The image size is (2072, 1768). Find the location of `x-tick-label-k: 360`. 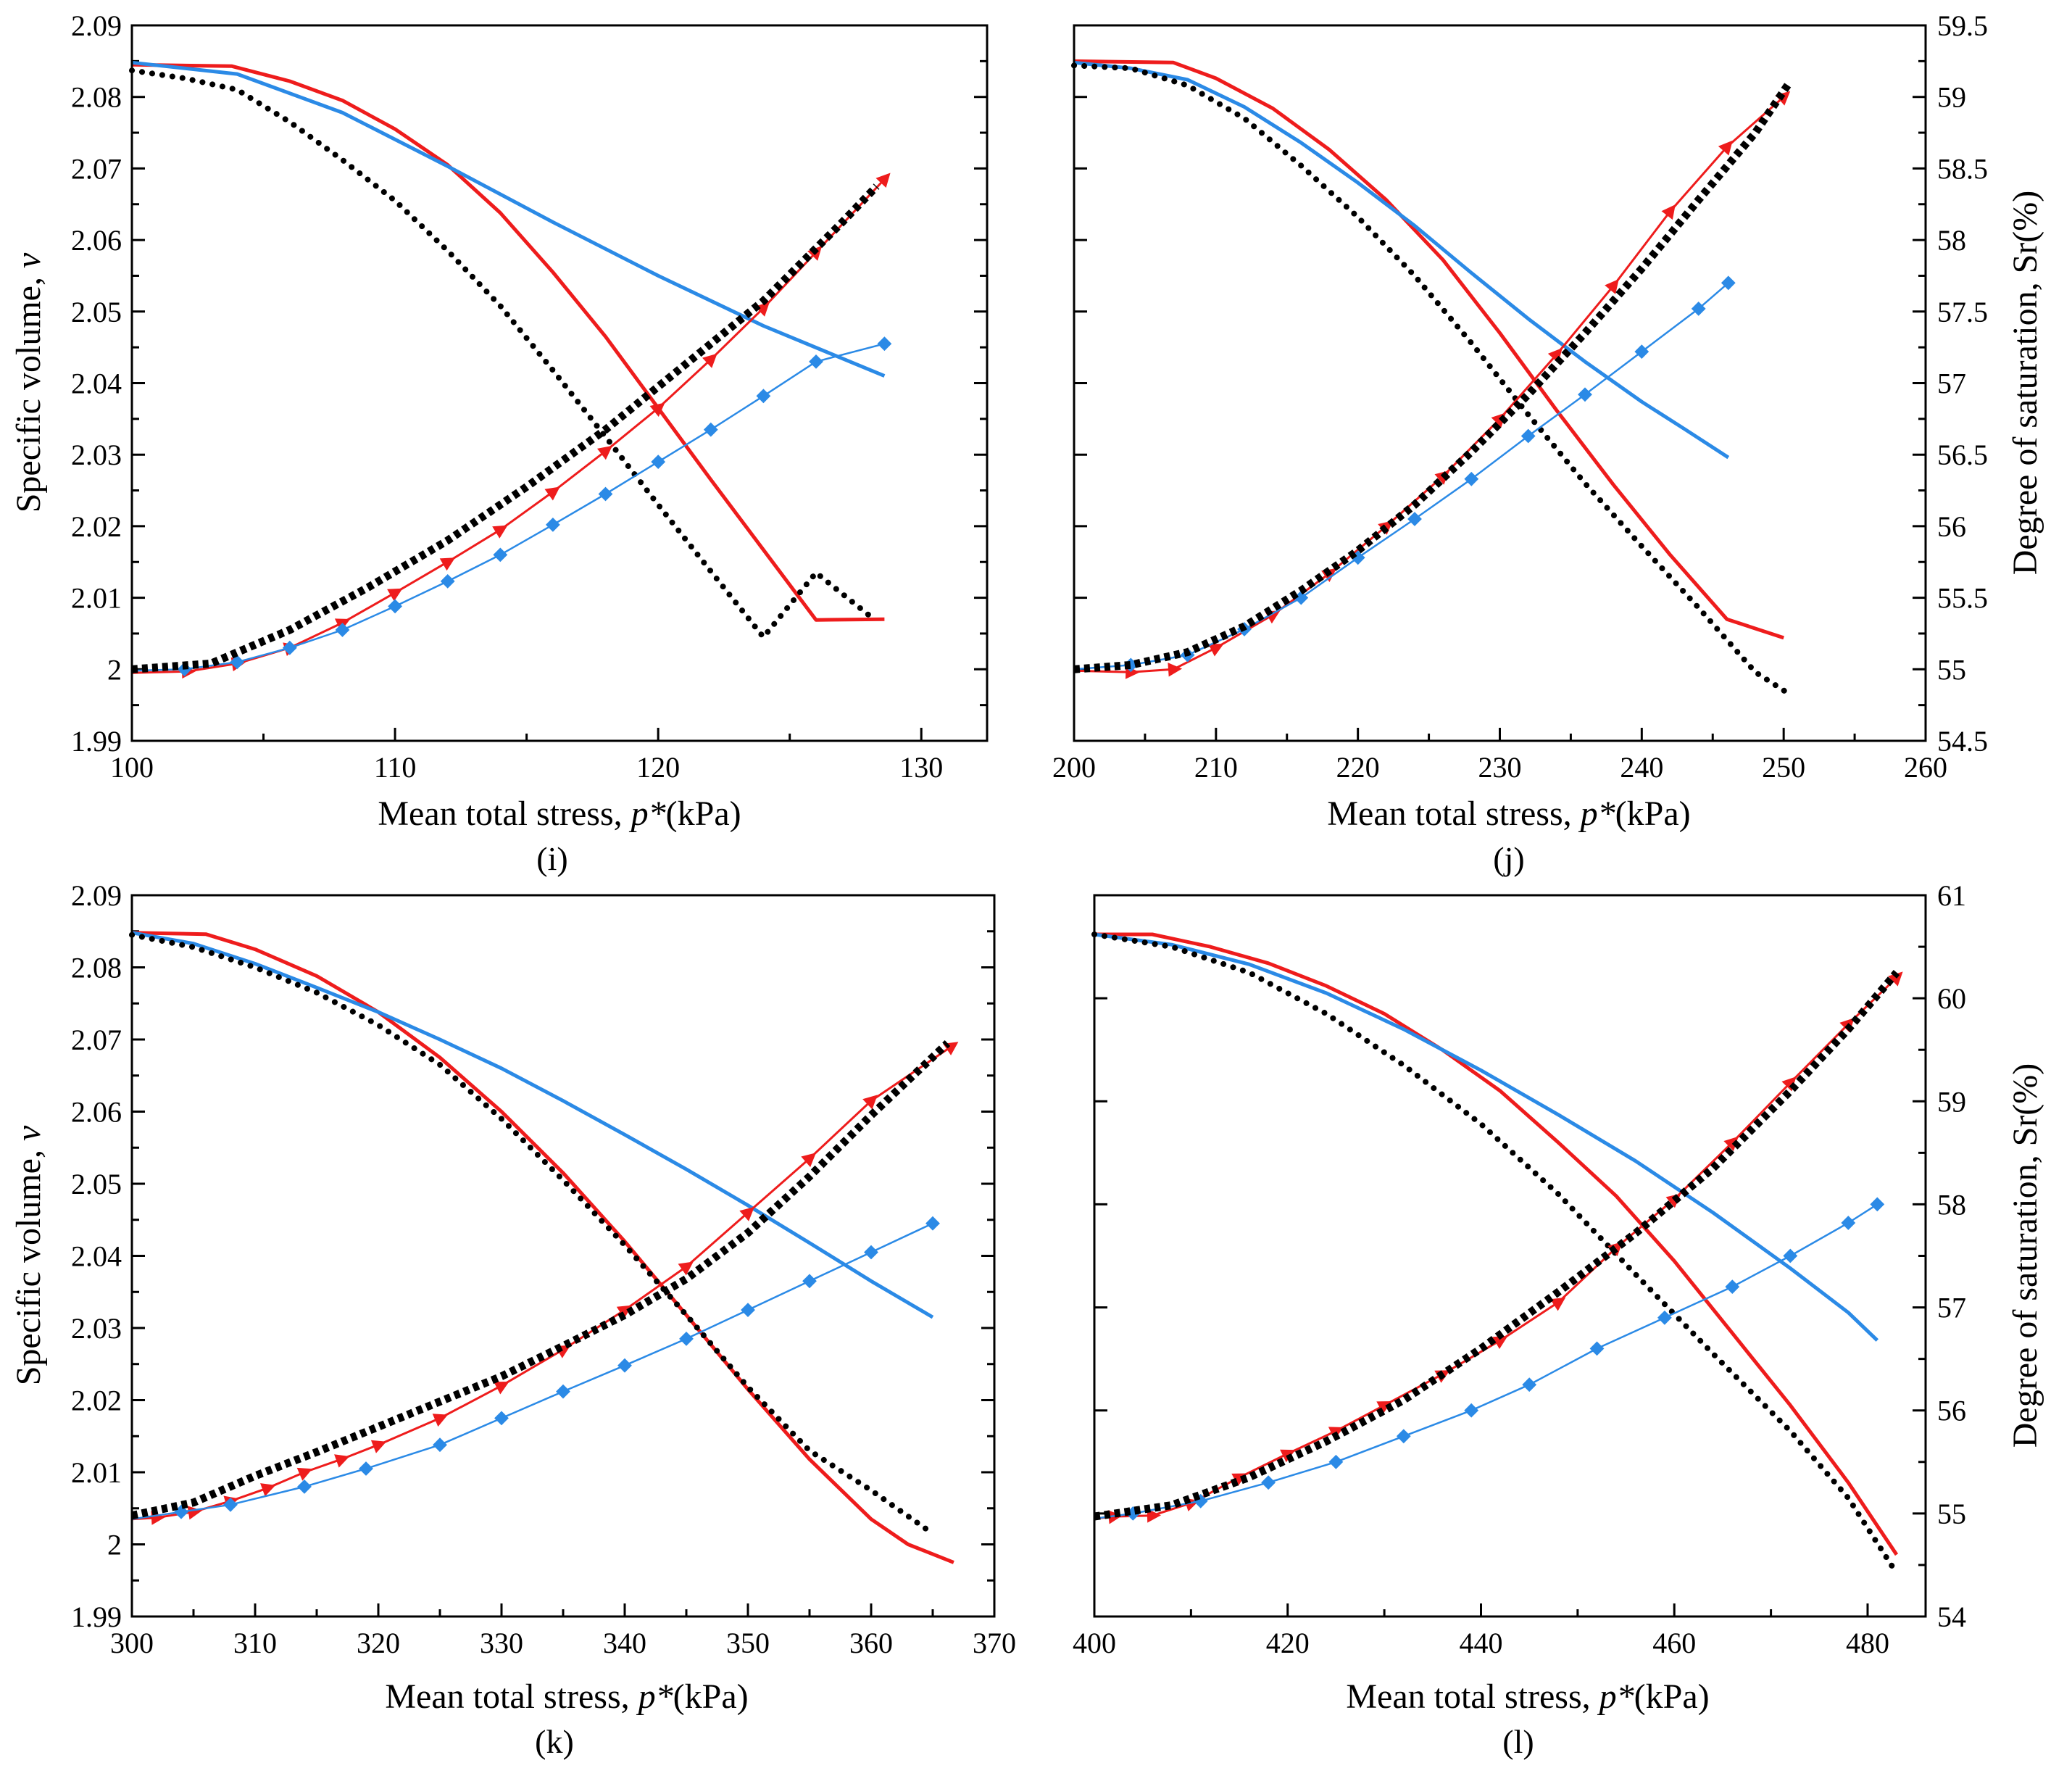

x-tick-label-k: 360 is located at coordinates (871, 1643).